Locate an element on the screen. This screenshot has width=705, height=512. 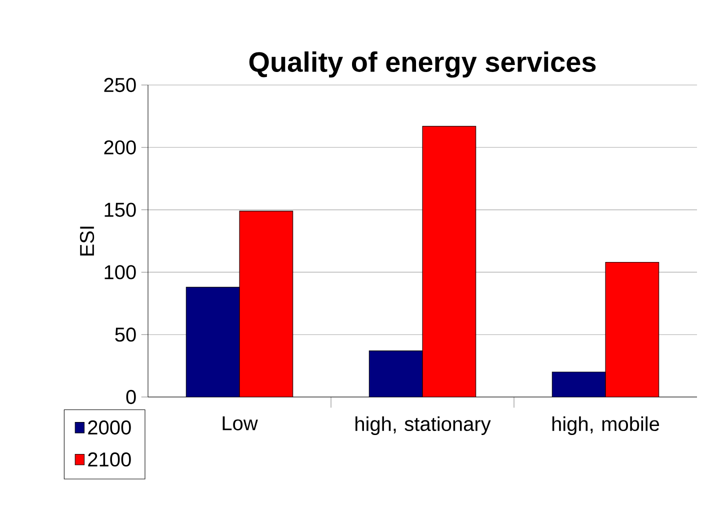
y-axis-title: ESI is located at coordinates (87, 241).